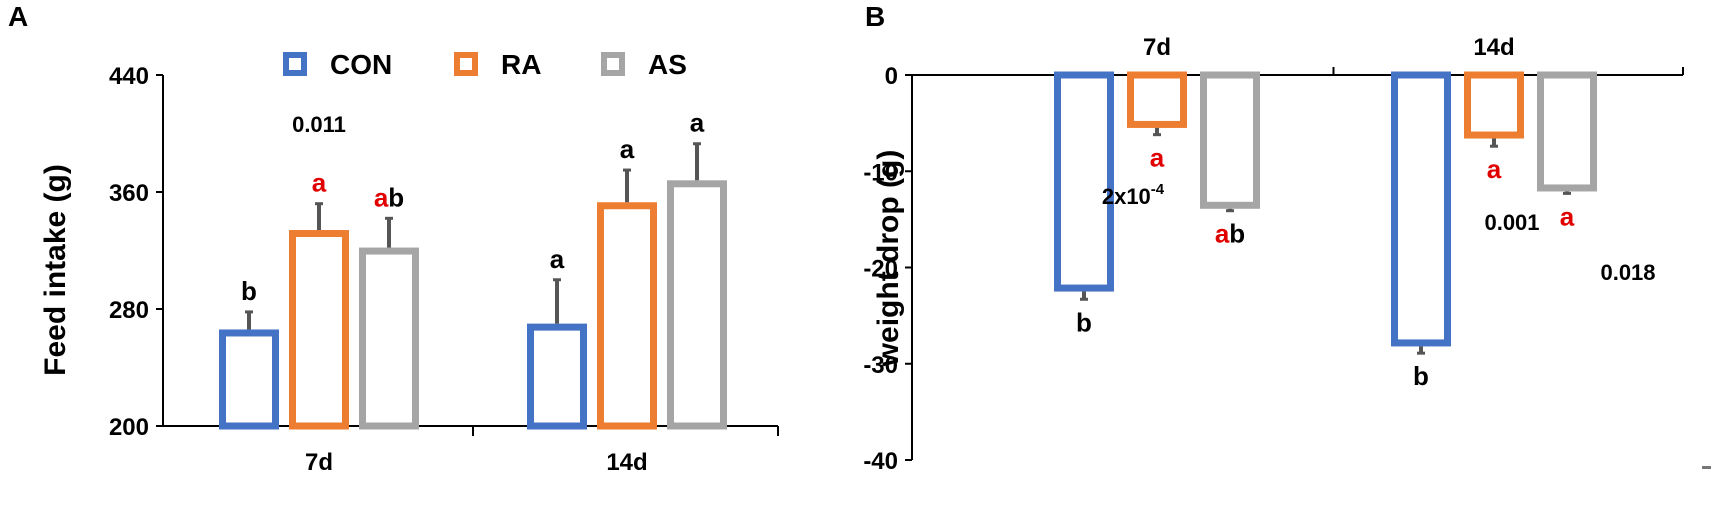  What do you see at coordinates (627, 316) in the screenshot?
I see `bar-a-ra-14d` at bounding box center [627, 316].